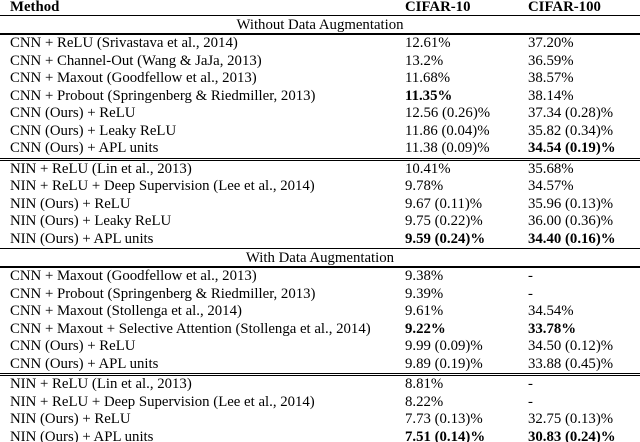 The height and width of the screenshot is (442, 640). I want to click on cifar10-value-cell: 9.22%, so click(425, 328).